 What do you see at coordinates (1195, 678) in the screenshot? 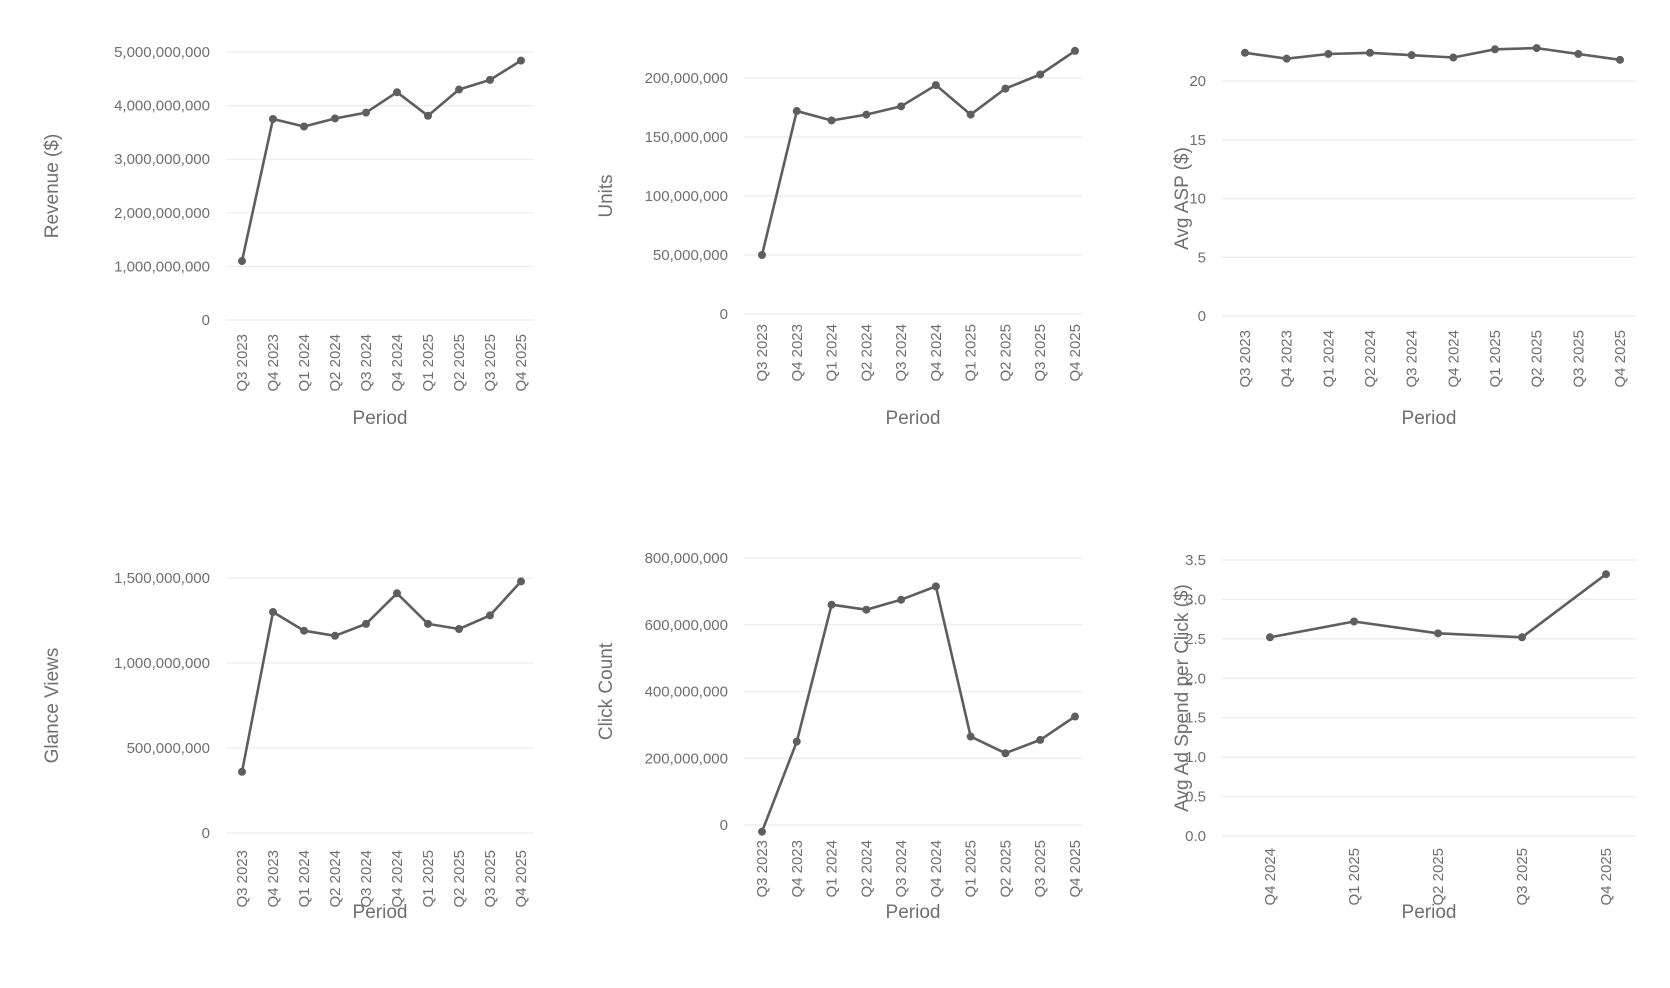
I see `y-tick-label: 2.0` at bounding box center [1195, 678].